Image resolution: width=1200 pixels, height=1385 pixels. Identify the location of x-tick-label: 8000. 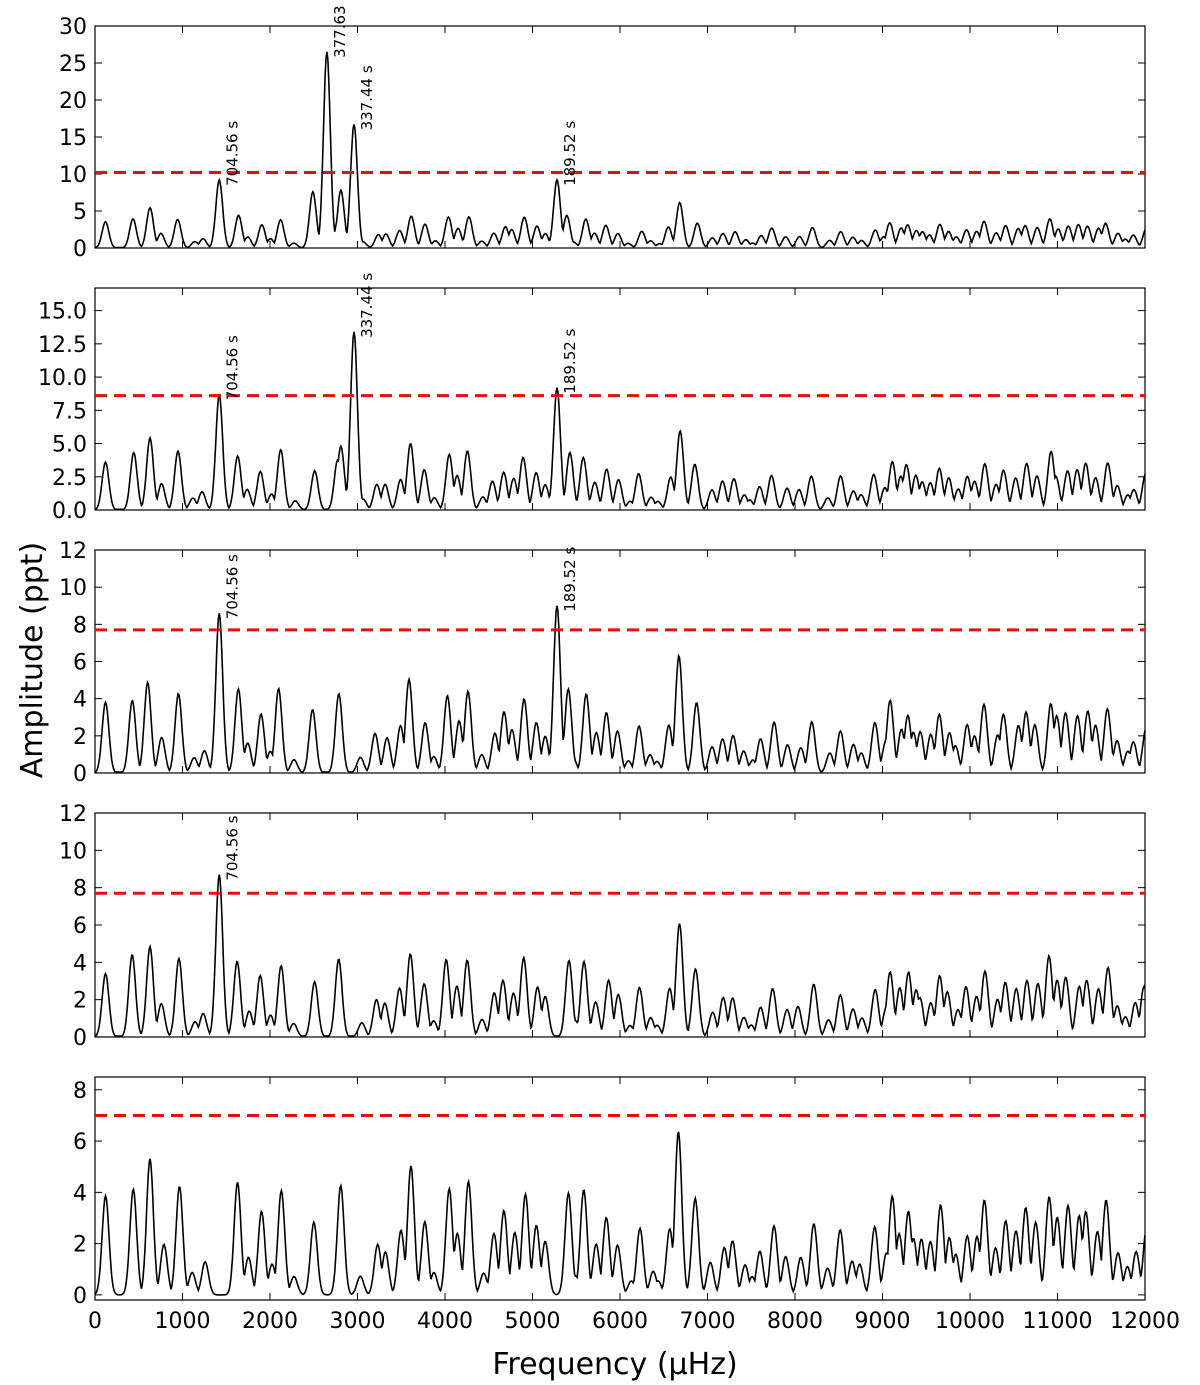
(795, 1321).